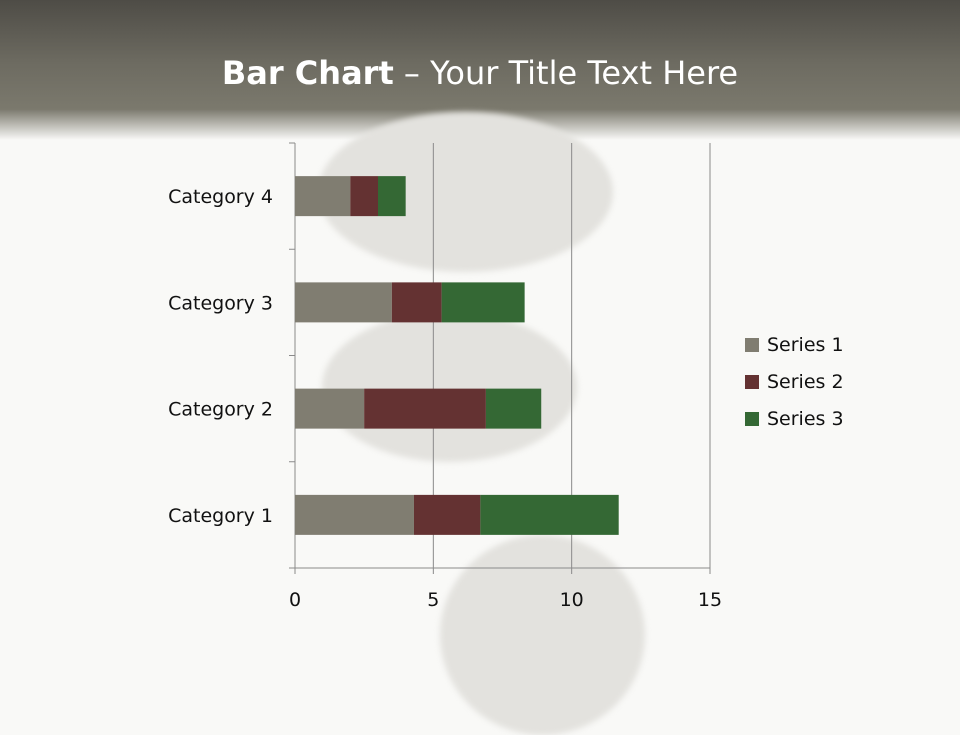  I want to click on legend-label: Series 1, so click(805, 344).